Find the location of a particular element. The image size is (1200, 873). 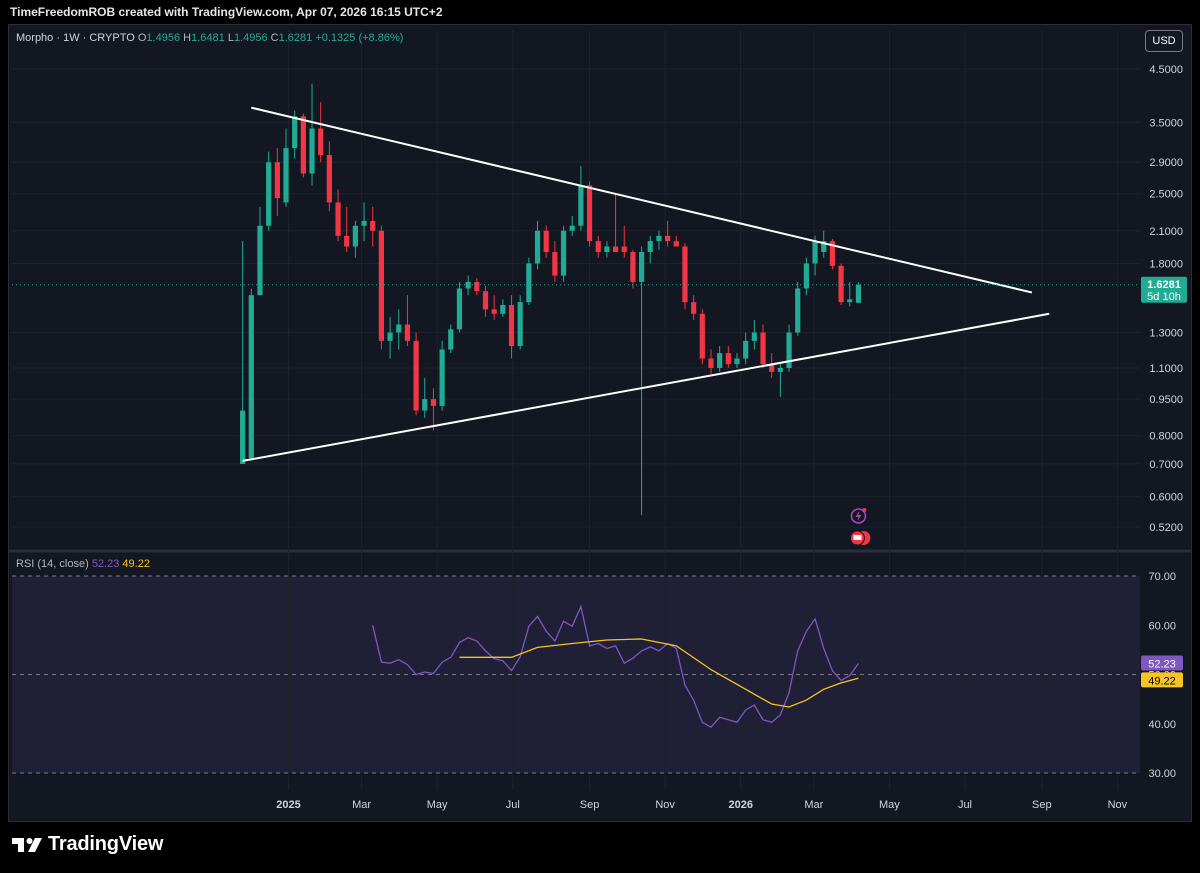

us-flag-stripe-icon is located at coordinates (857, 537).